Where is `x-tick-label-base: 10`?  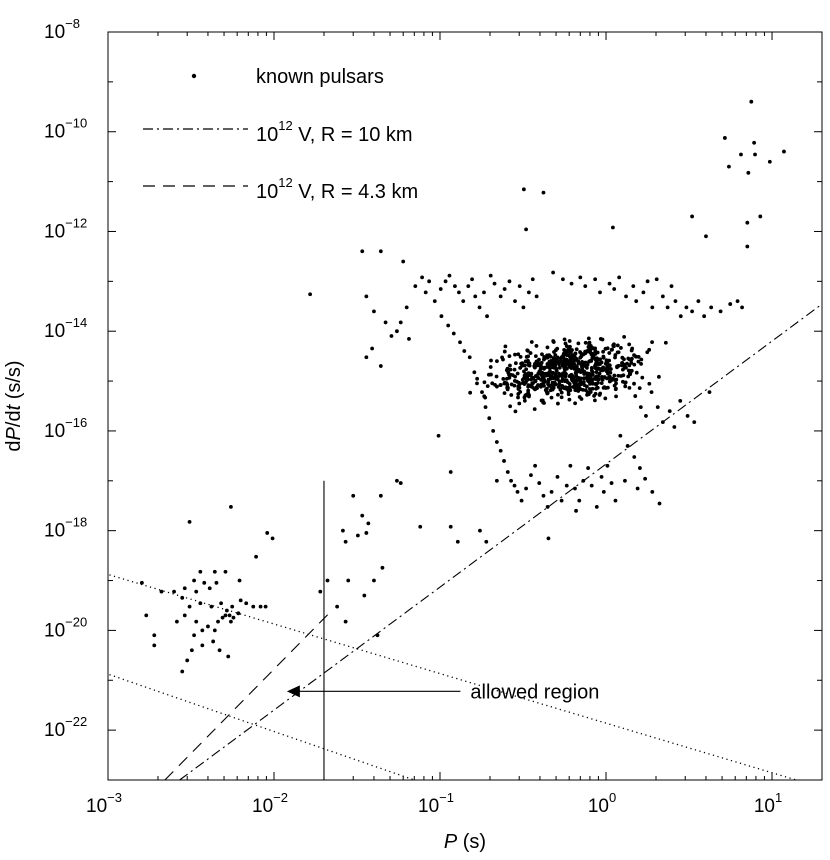 x-tick-label-base: 10 is located at coordinates (764, 806).